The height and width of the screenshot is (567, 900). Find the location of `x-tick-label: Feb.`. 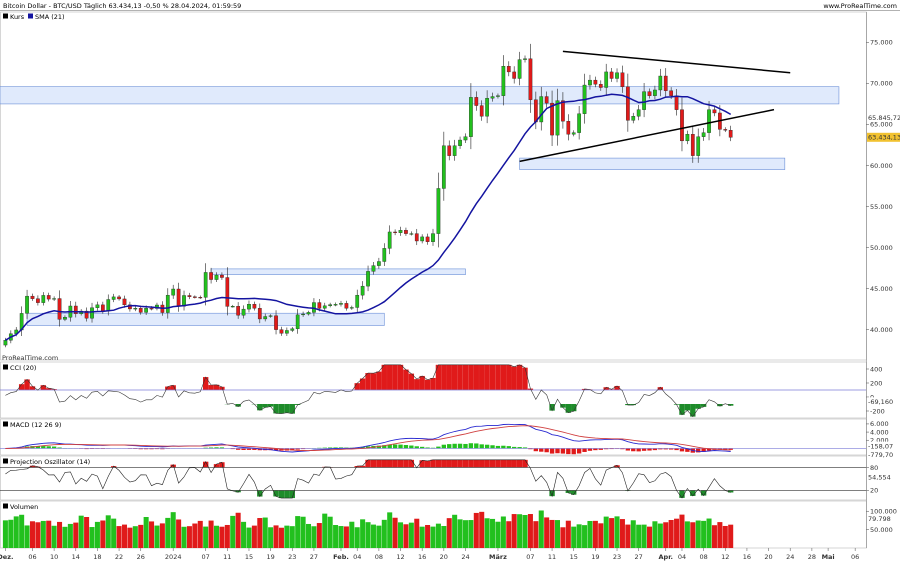

x-tick-label: Feb. is located at coordinates (341, 557).